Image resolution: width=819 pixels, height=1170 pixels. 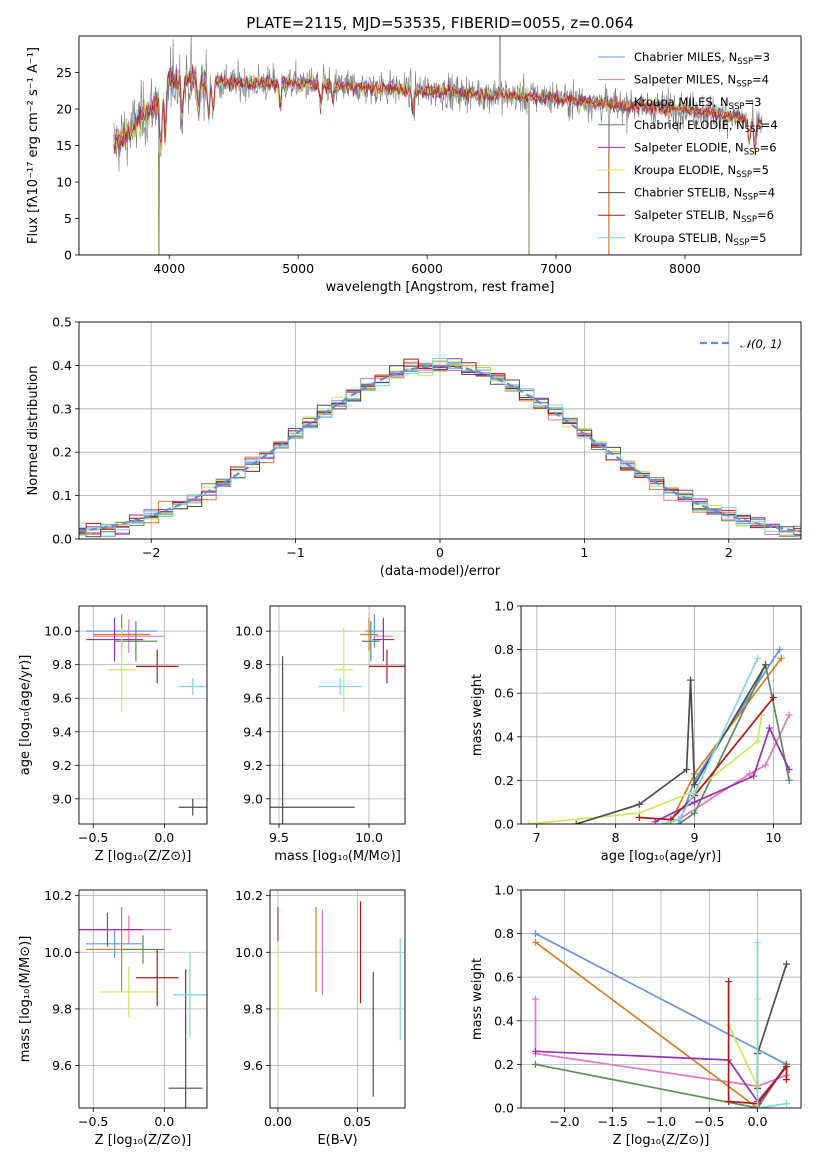 I want to click on legend-entry: Chabrier ELODIE, NSSP=4, so click(x=706, y=126).